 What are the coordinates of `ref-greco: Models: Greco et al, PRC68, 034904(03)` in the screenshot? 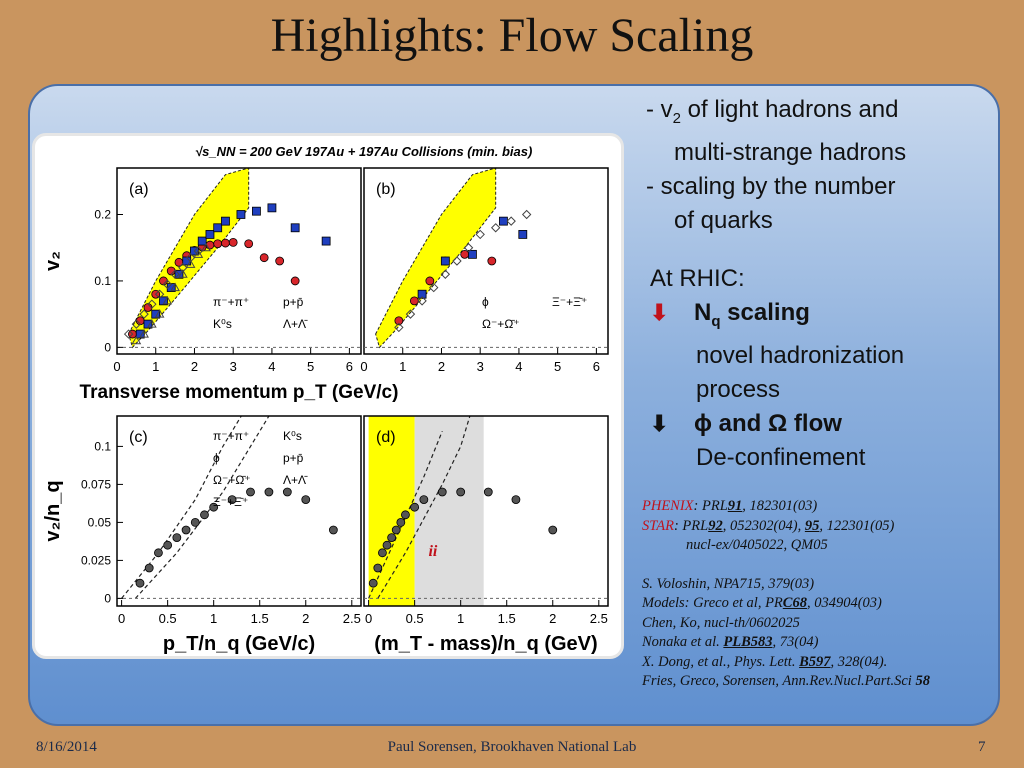 It's located at (822, 604).